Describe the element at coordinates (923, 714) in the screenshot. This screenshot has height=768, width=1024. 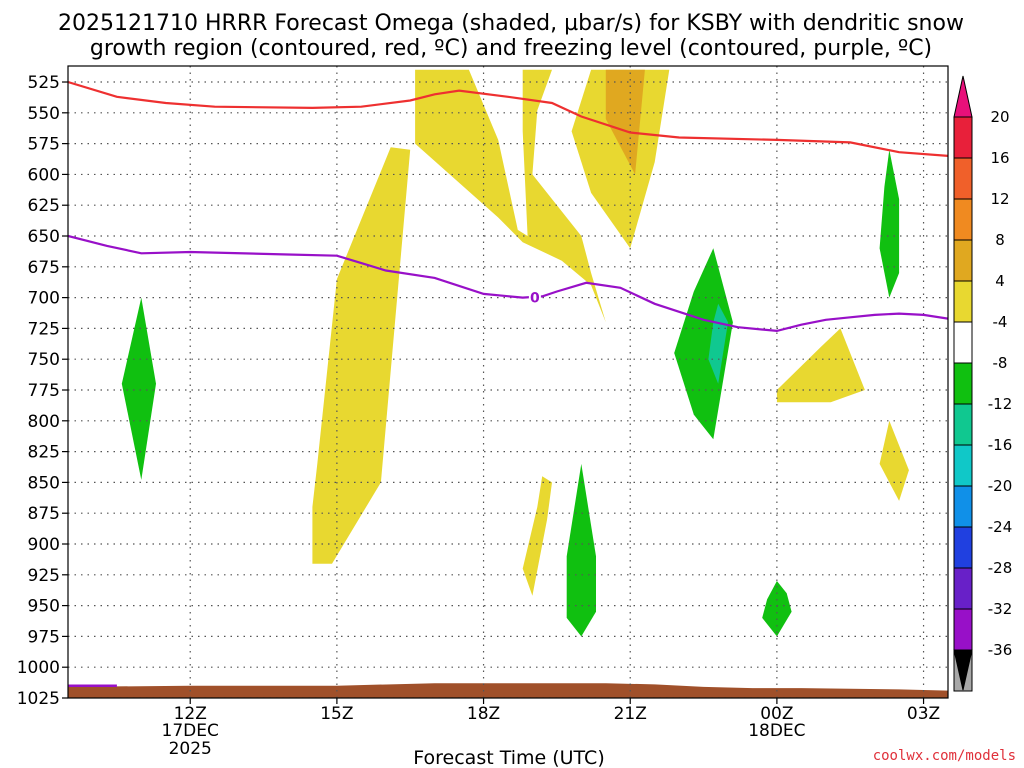
I see `x-tick-label: 03Z` at that location.